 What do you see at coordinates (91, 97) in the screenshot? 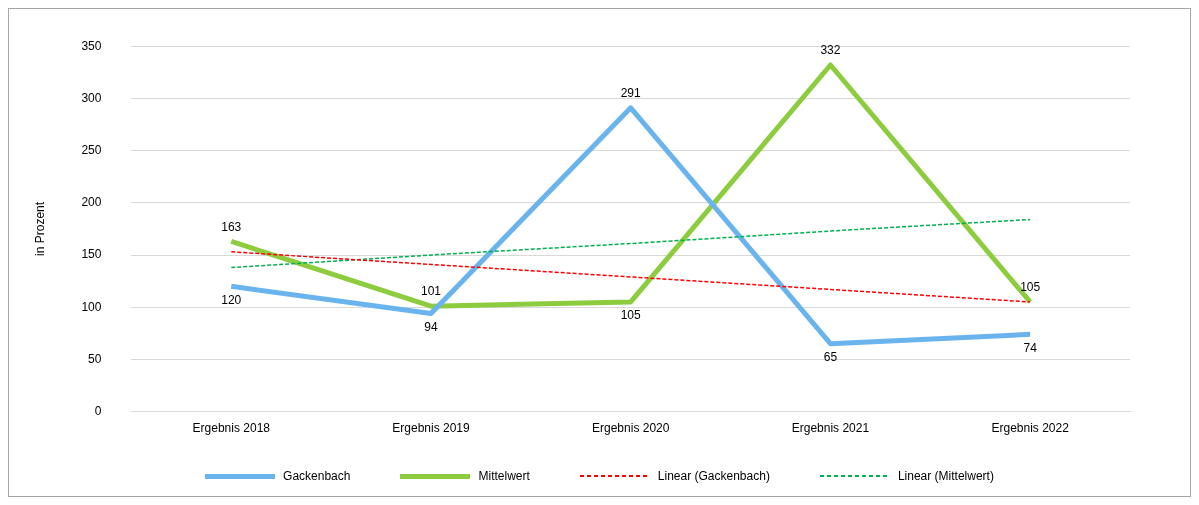
I see `y-tick-label: 300` at bounding box center [91, 97].